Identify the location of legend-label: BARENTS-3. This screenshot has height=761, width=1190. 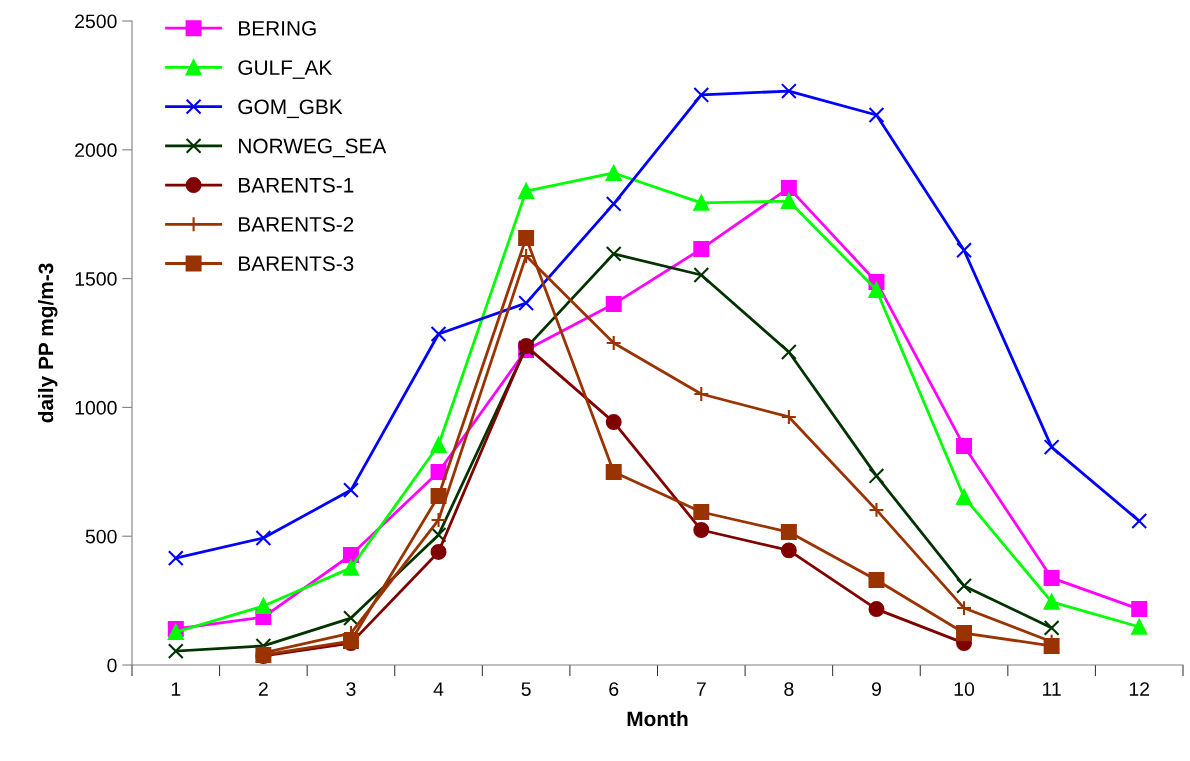
(296, 264).